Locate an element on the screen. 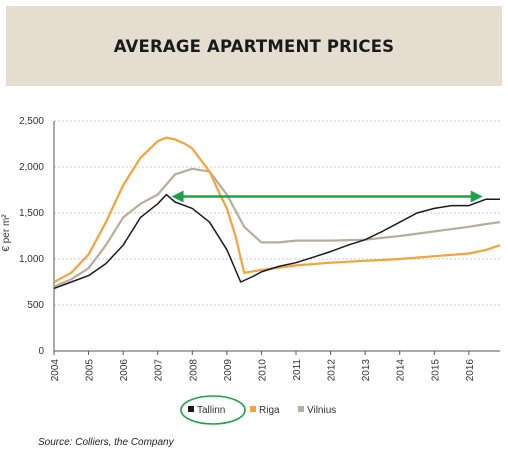 The height and width of the screenshot is (456, 508). x-tick-label: 2011 is located at coordinates (297, 370).